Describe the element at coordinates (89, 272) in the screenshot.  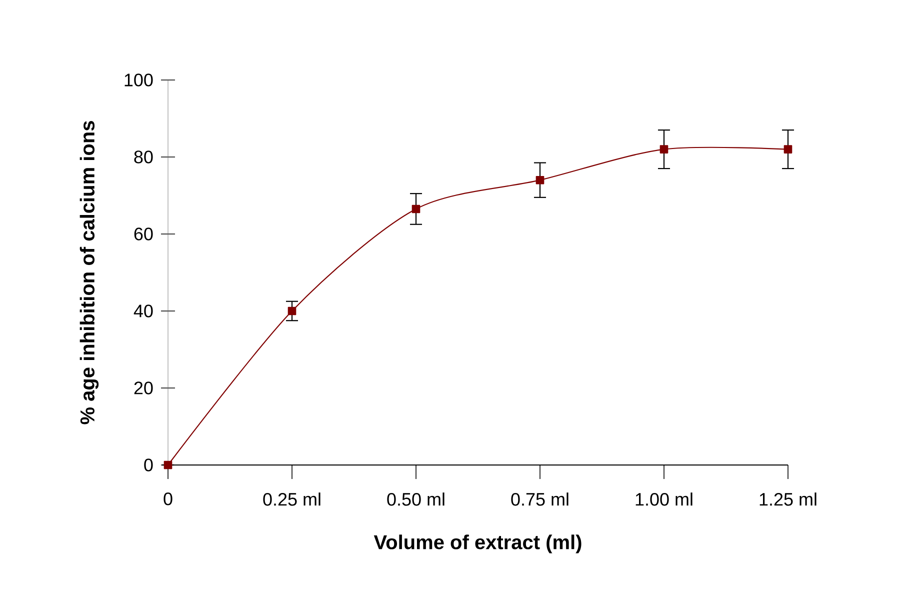
I see `y-axis-title: % age inhibition of calcium ions` at that location.